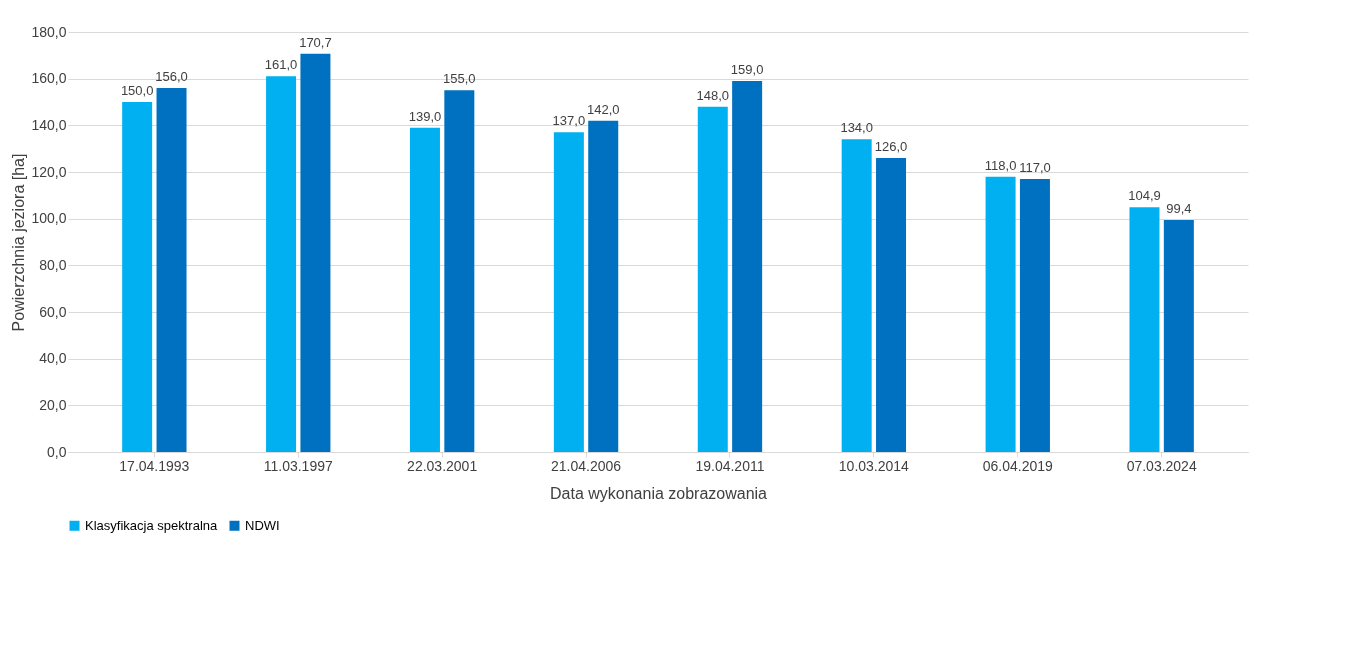  Describe the element at coordinates (53, 404) in the screenshot. I see `y-tick-label: 20,0` at that location.